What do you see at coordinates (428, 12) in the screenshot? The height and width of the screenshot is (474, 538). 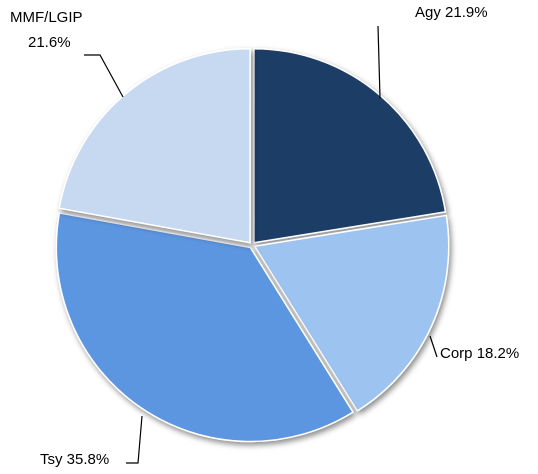 I see `label-name: Agy` at bounding box center [428, 12].